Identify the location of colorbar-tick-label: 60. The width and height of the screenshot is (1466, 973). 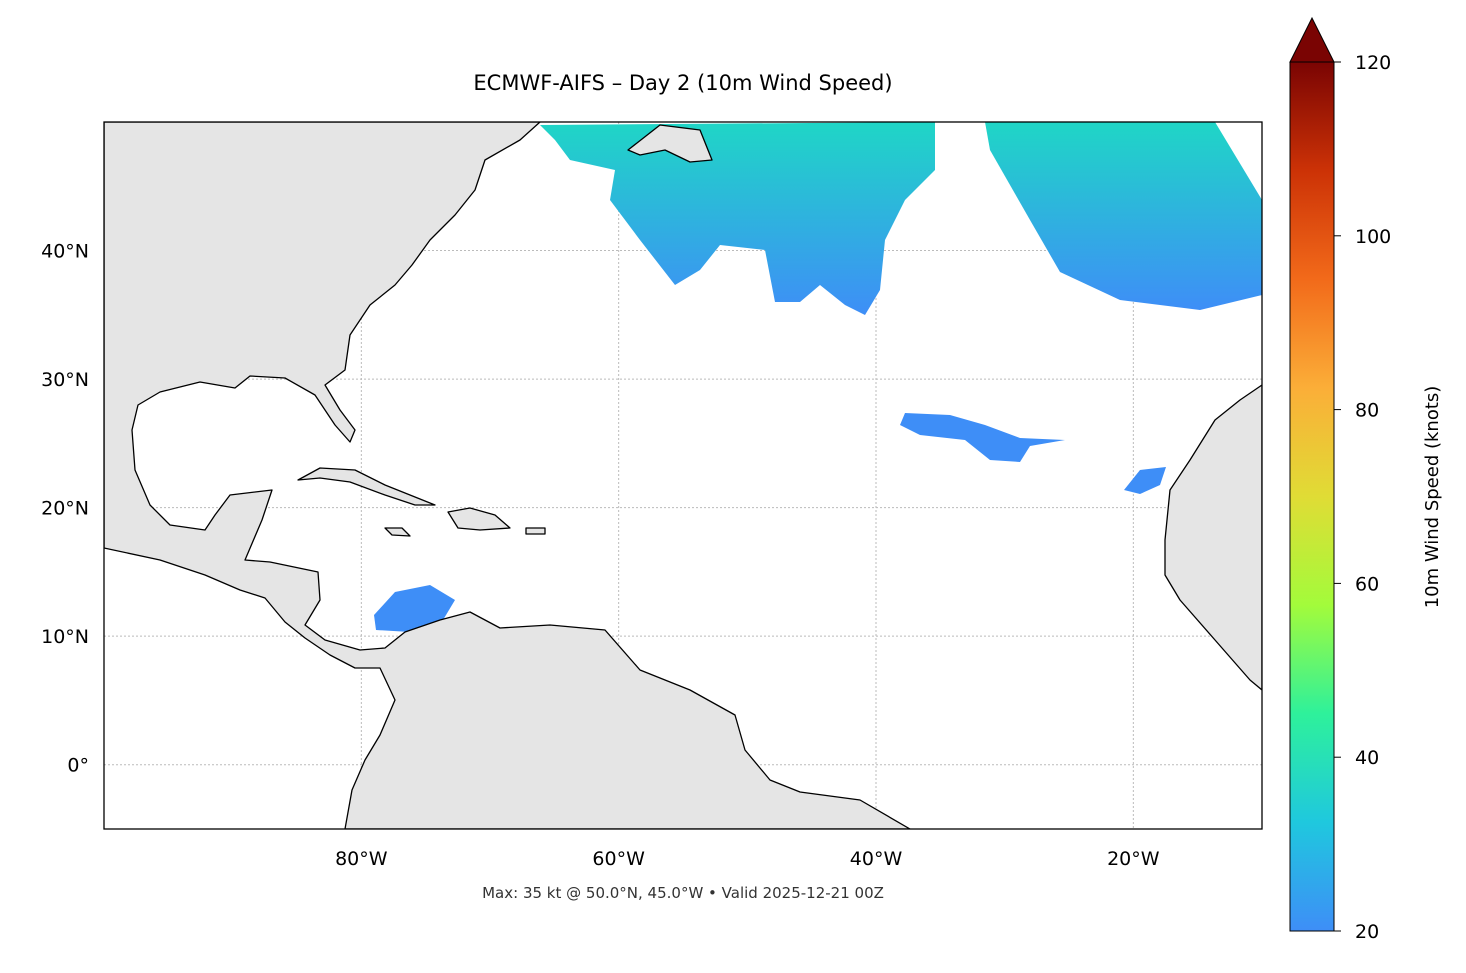
(1367, 584).